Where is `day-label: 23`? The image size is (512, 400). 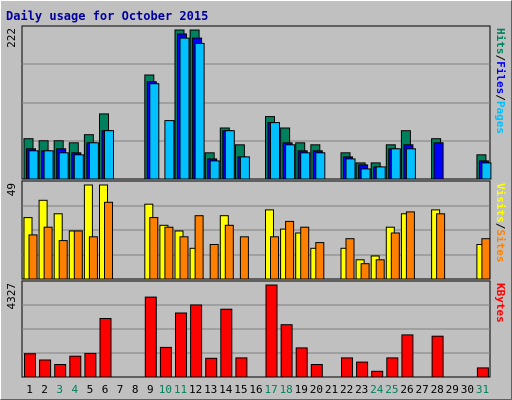 day-label: 23 is located at coordinates (361, 389).